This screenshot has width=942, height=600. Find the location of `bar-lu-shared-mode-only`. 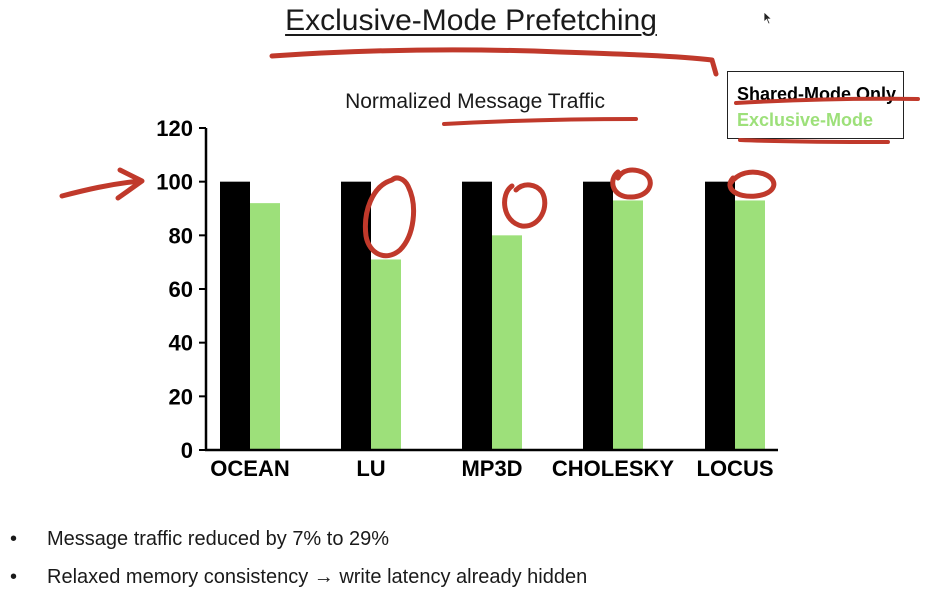

bar-lu-shared-mode-only is located at coordinates (356, 315).